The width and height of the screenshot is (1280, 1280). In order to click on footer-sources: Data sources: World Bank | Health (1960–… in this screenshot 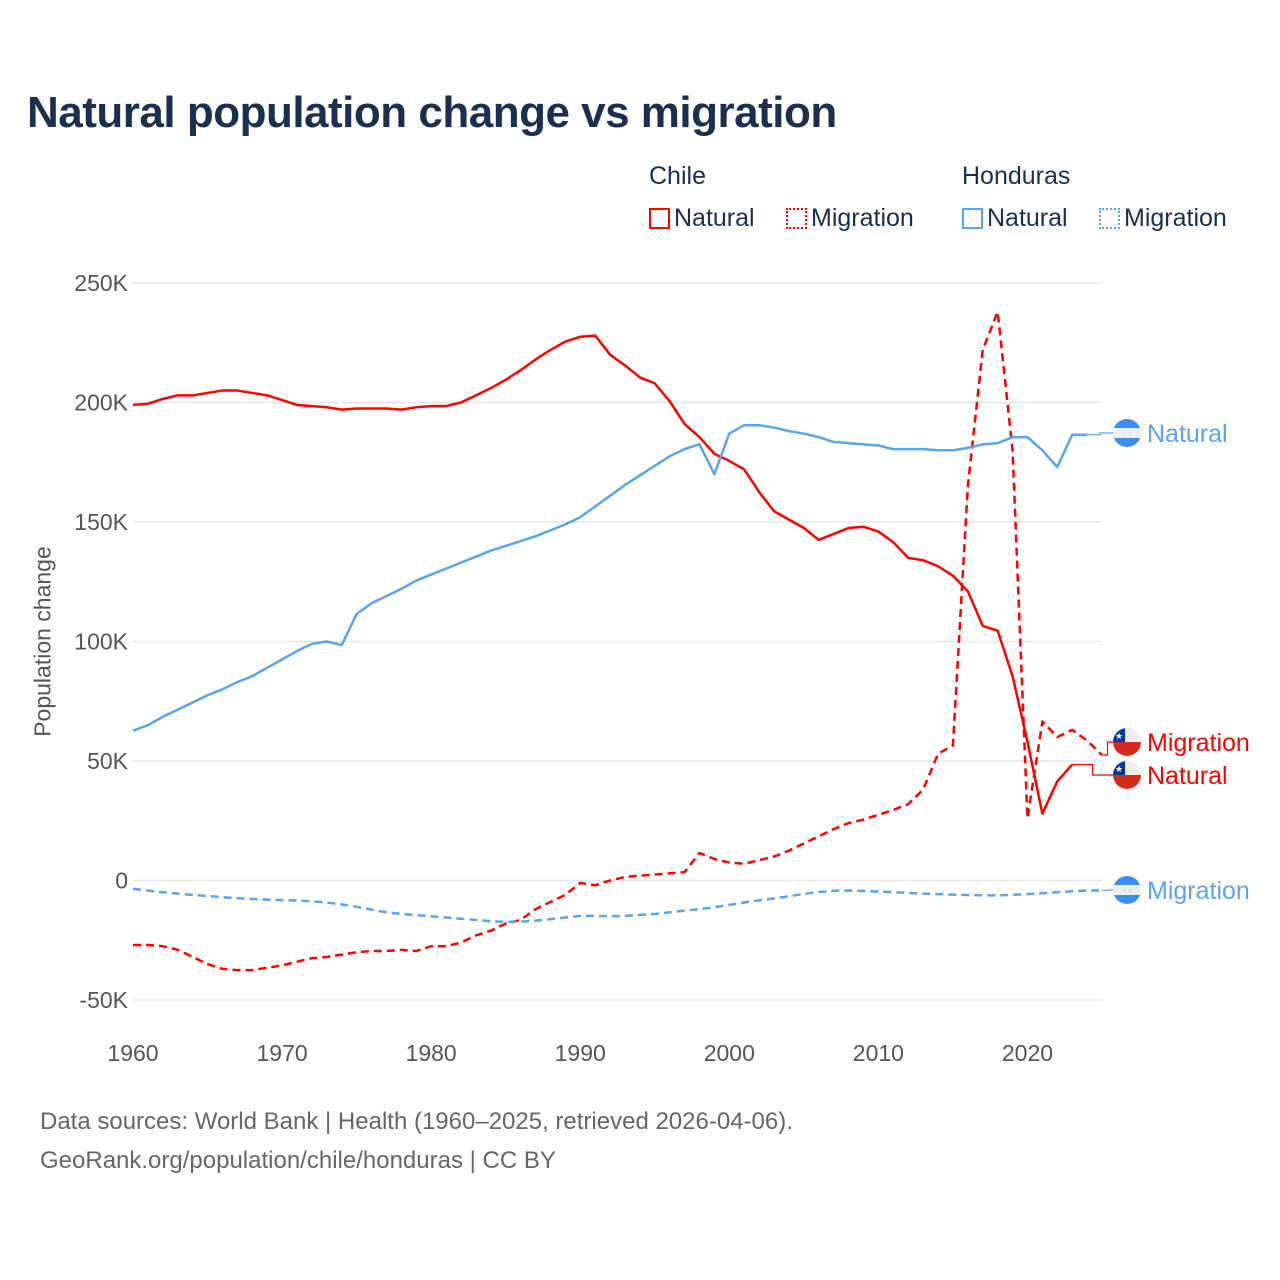, I will do `click(416, 1121)`.